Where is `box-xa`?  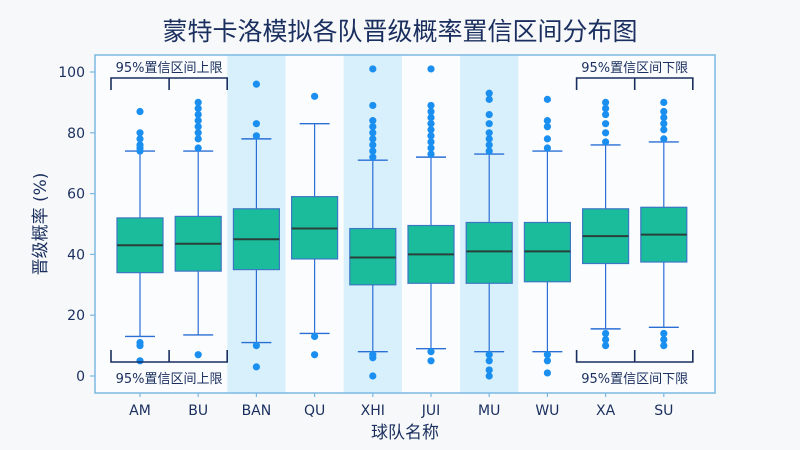 box-xa is located at coordinates (605, 224).